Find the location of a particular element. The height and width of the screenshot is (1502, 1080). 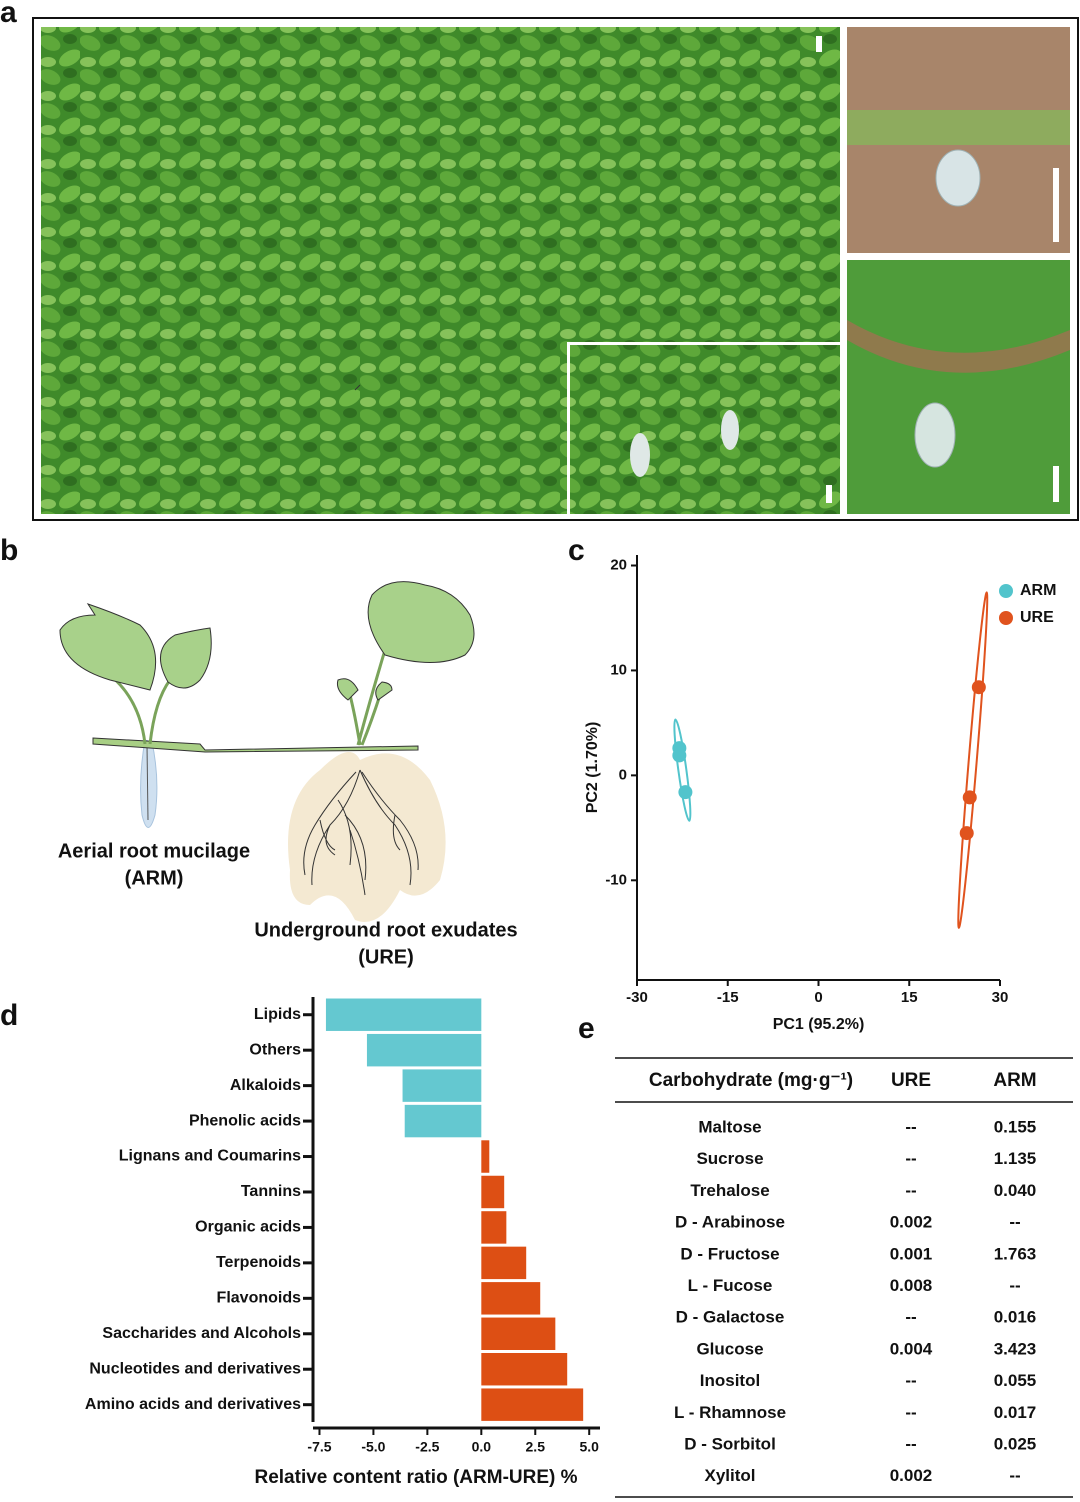

x-tick-label: -5.0 is located at coordinates (373, 1447).